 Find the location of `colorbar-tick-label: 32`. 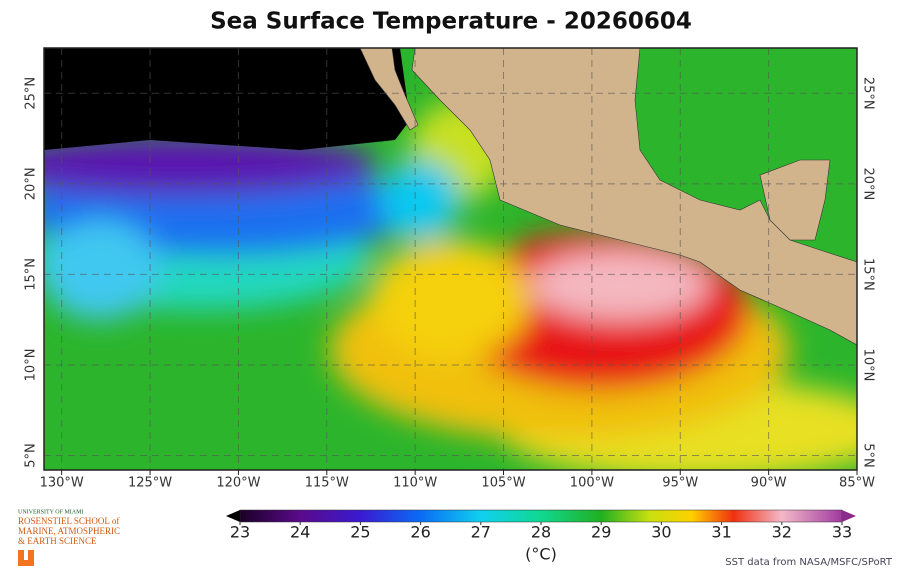

colorbar-tick-label: 32 is located at coordinates (782, 532).